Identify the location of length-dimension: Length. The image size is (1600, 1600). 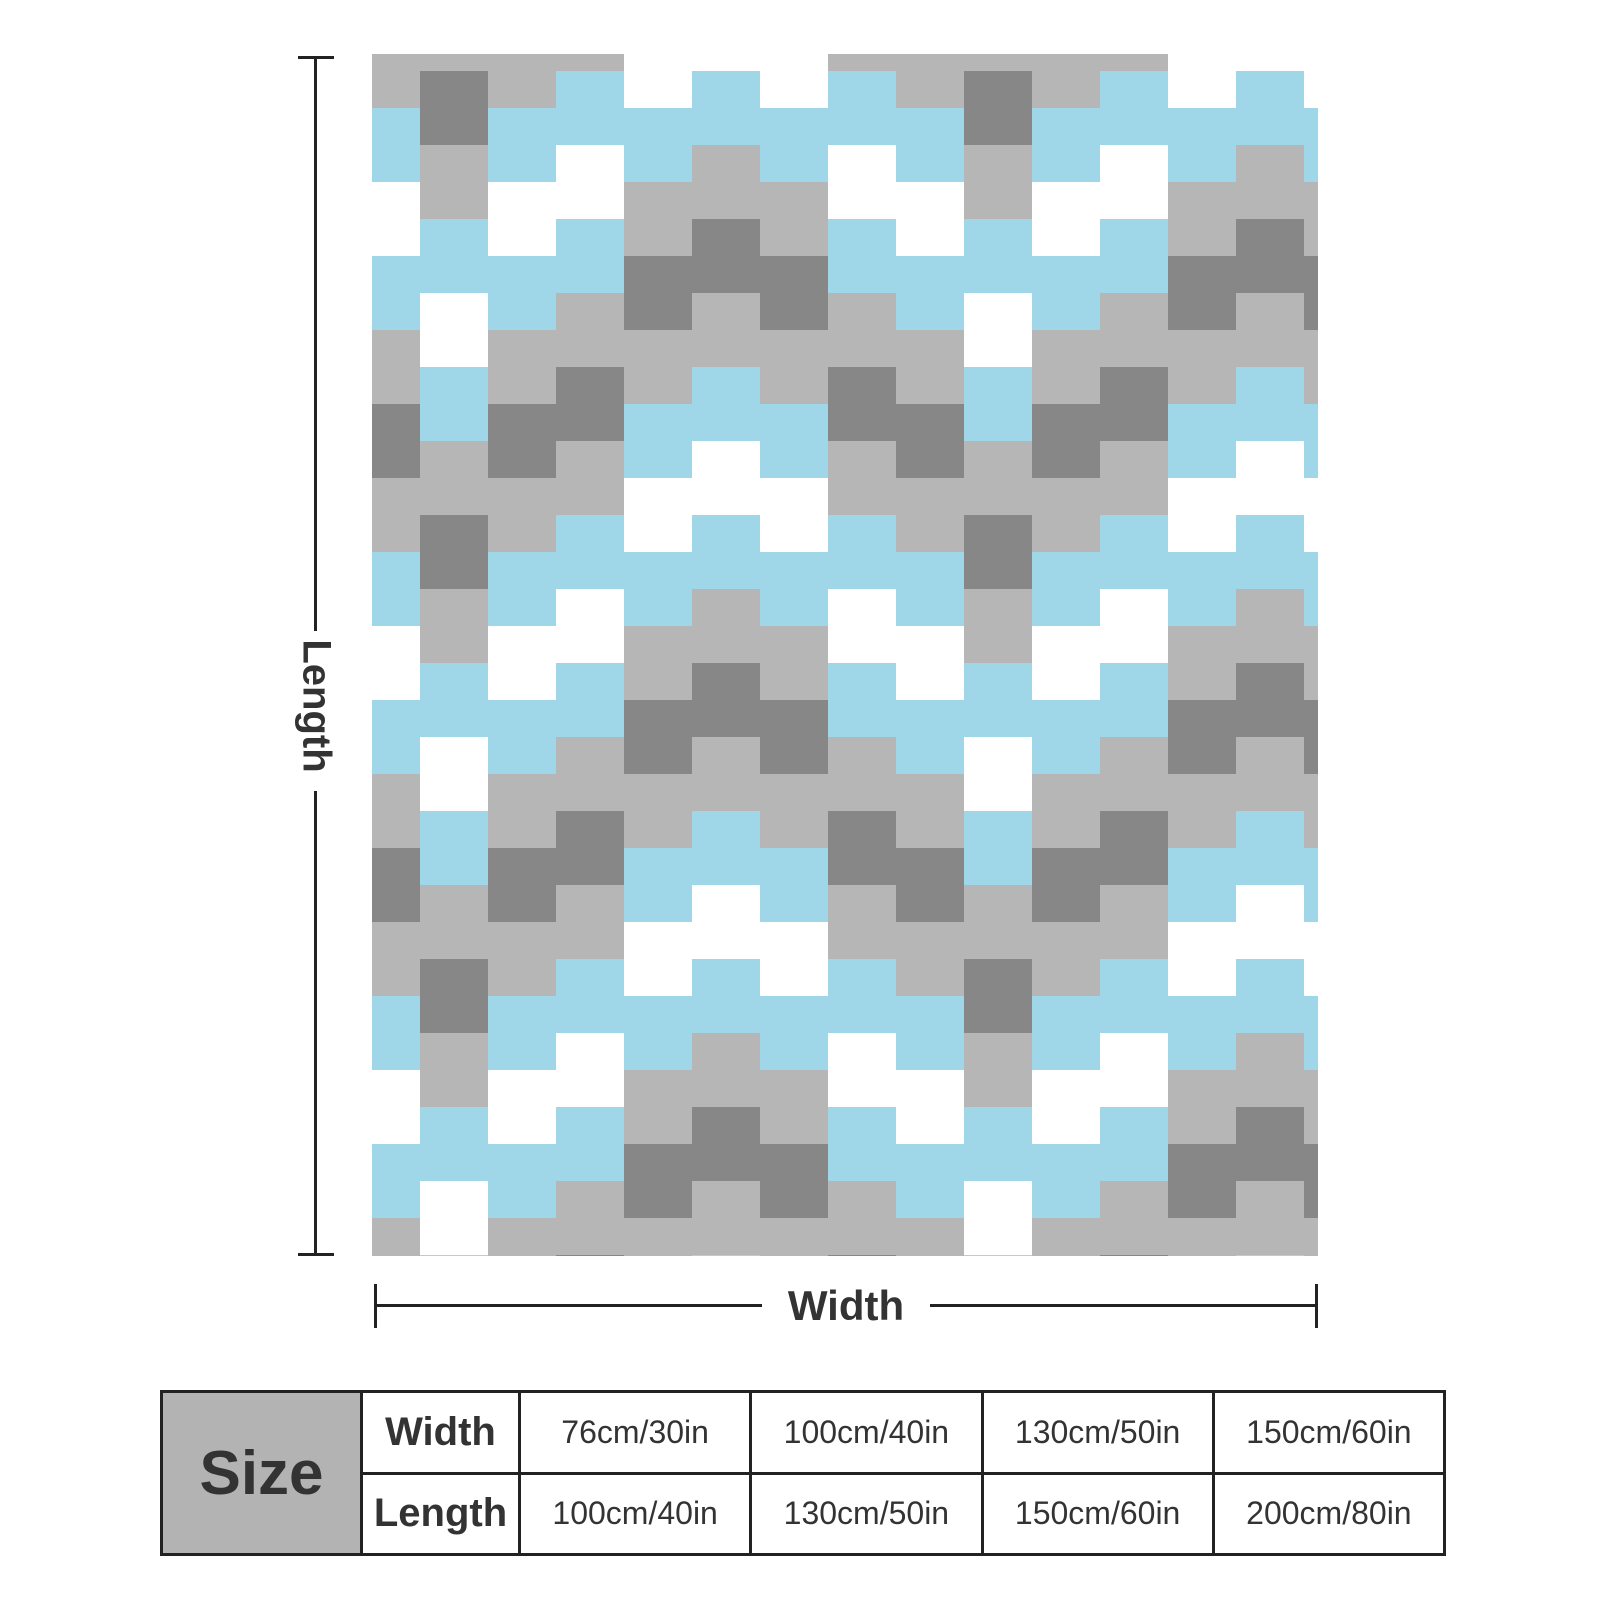
(316, 656).